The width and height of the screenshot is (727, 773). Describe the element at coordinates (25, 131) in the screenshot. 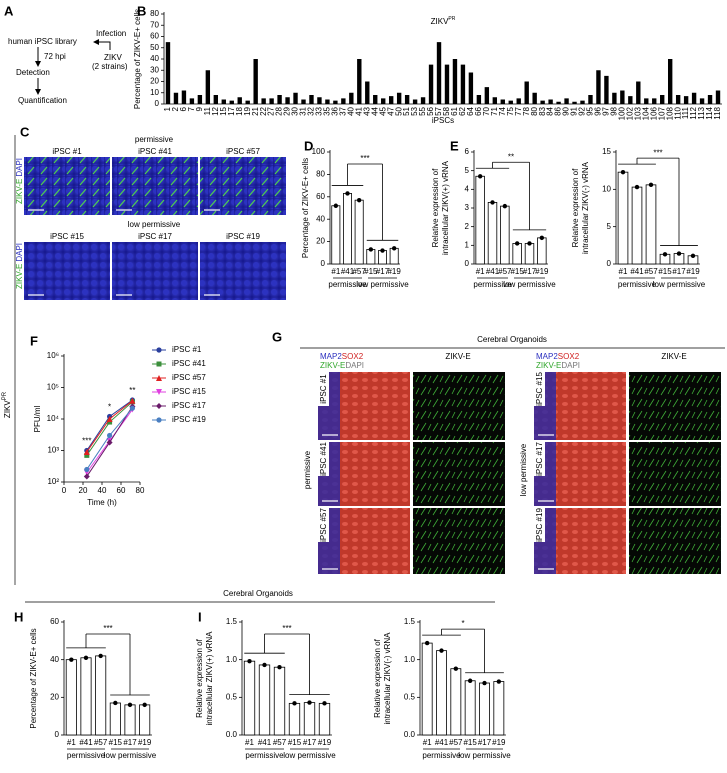

I see `panel-letter: C` at that location.